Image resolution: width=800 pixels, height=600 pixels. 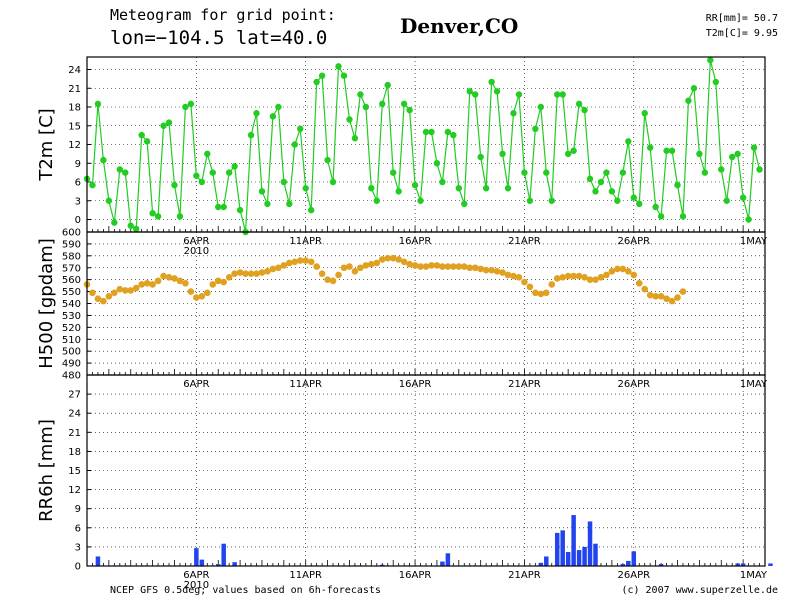 I want to click on y-tick-label: 15, so click(x=74, y=471).